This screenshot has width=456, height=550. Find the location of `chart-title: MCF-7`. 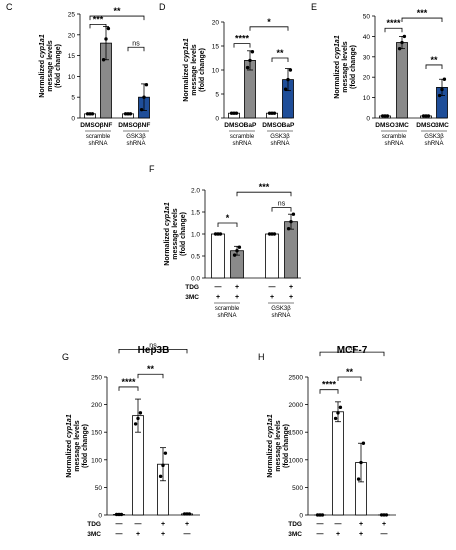

chart-title: MCF-7 is located at coordinates (352, 350).